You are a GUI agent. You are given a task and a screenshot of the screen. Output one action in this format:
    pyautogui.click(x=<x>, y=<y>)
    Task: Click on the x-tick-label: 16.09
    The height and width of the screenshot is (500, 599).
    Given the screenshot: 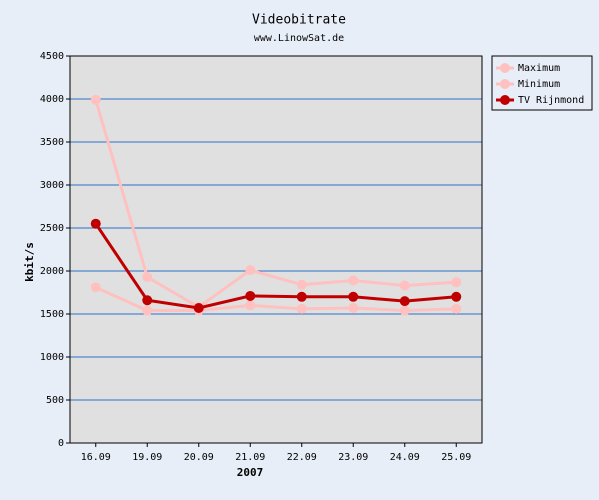 What is the action you would take?
    pyautogui.click(x=96, y=457)
    